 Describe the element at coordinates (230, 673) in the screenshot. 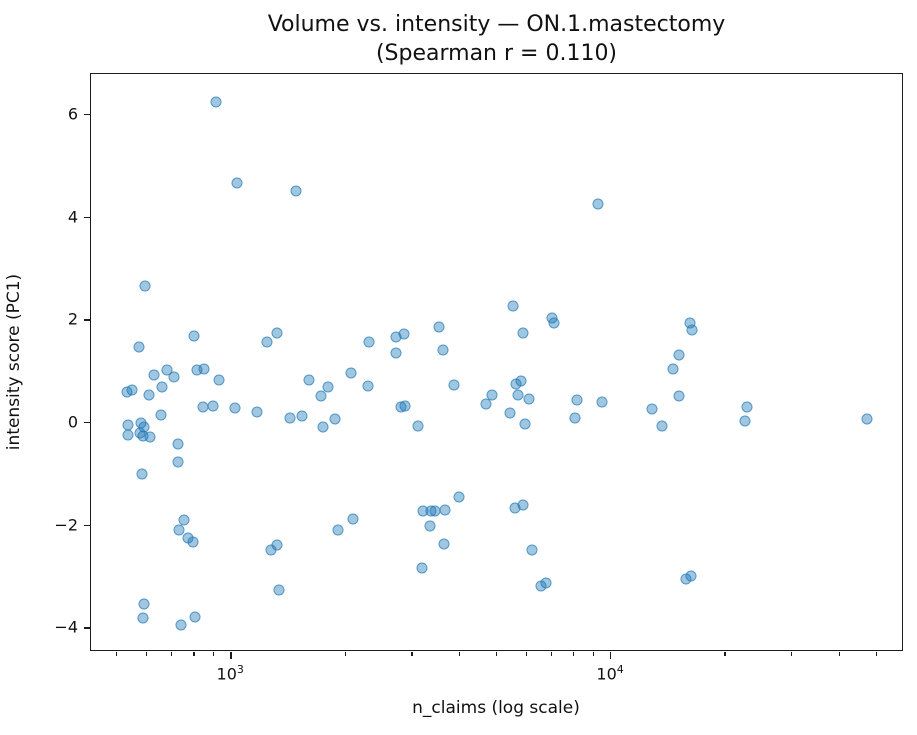

I see `x-tick-label: 103` at that location.